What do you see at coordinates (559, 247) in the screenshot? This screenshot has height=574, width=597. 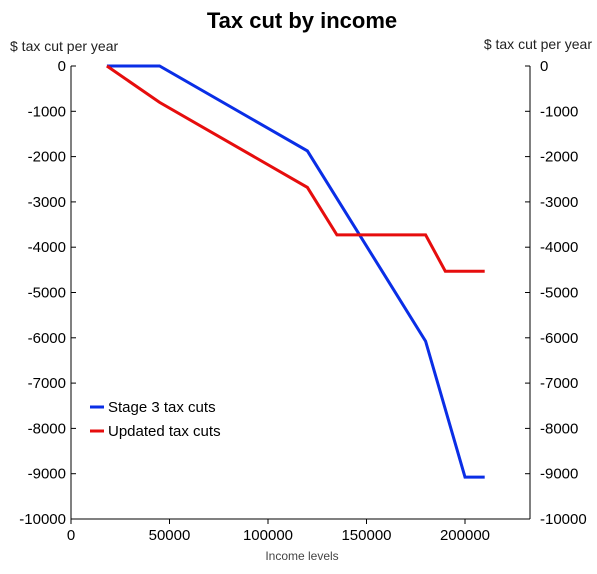 I see `right-y-tick-label: -4000` at bounding box center [559, 247].